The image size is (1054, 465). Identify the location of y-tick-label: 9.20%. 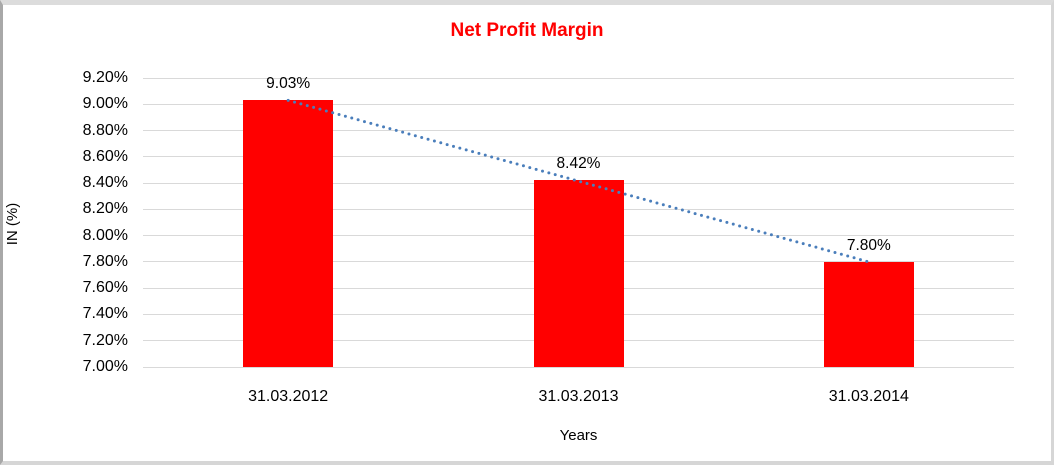
(105, 77).